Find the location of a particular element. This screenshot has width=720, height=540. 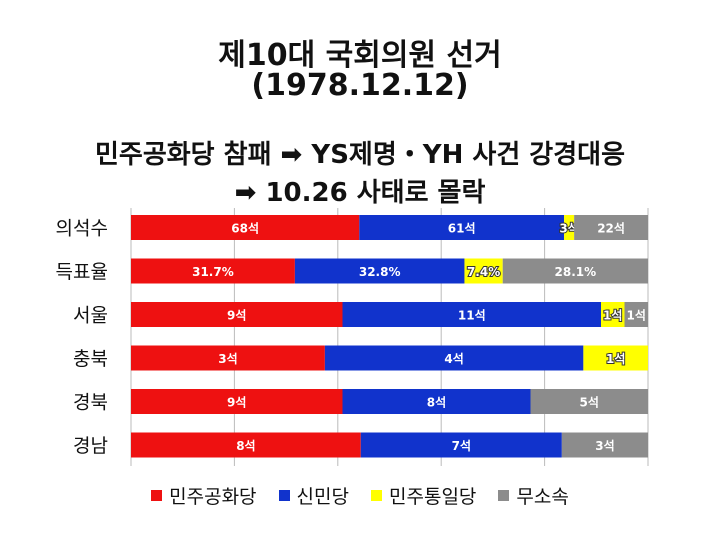

data-label: 28.1% is located at coordinates (576, 272).